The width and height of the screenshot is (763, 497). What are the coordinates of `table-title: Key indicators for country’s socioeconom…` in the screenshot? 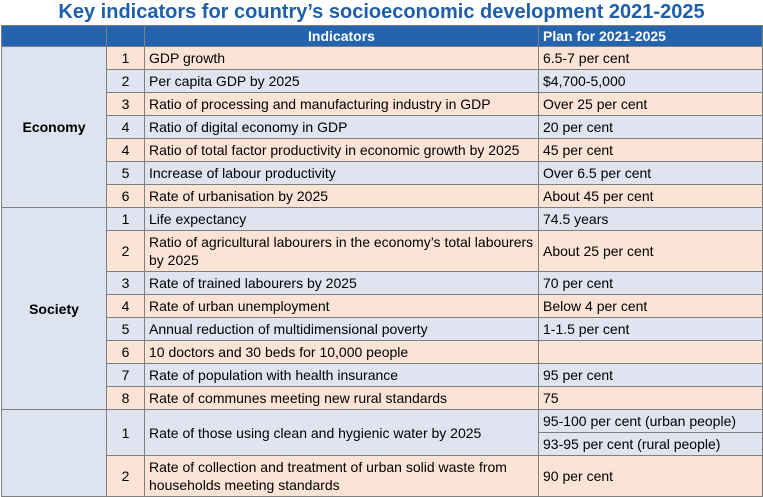 It's located at (381, 12).